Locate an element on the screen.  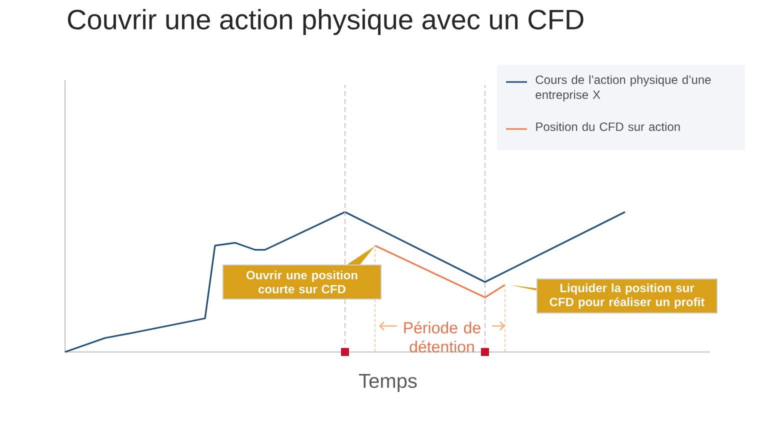
annotation: Liquider la position sur CFD pour réaliser un profit is located at coordinates (627, 296).